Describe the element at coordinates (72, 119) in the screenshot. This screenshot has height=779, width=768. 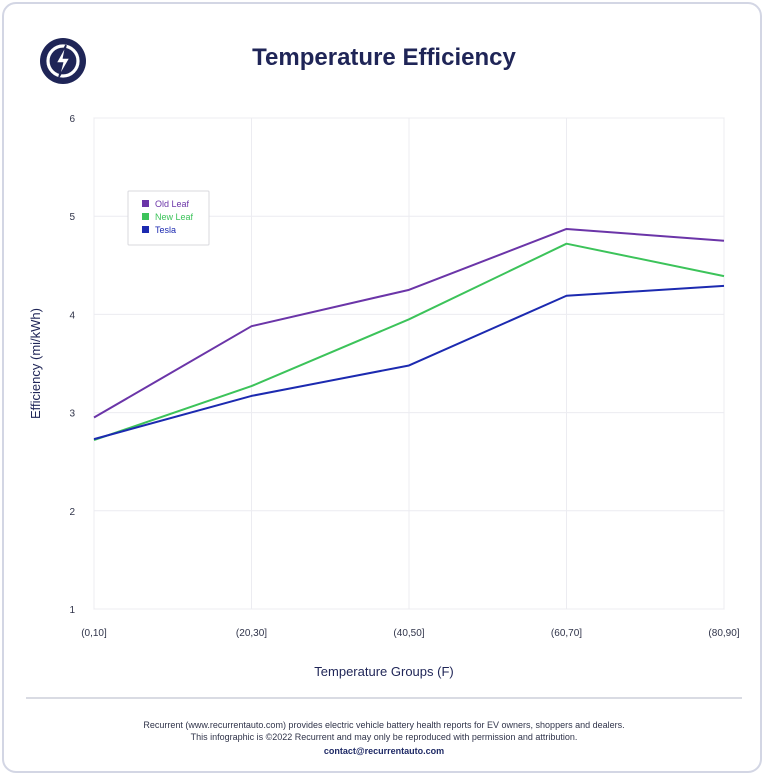
I see `y-tick-label: 6` at that location.